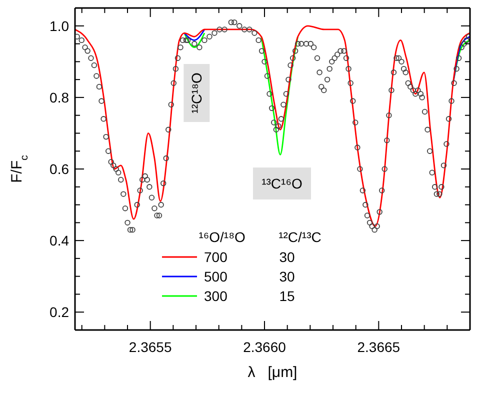  I want to click on y-tick-label: 0.2, so click(60, 312).